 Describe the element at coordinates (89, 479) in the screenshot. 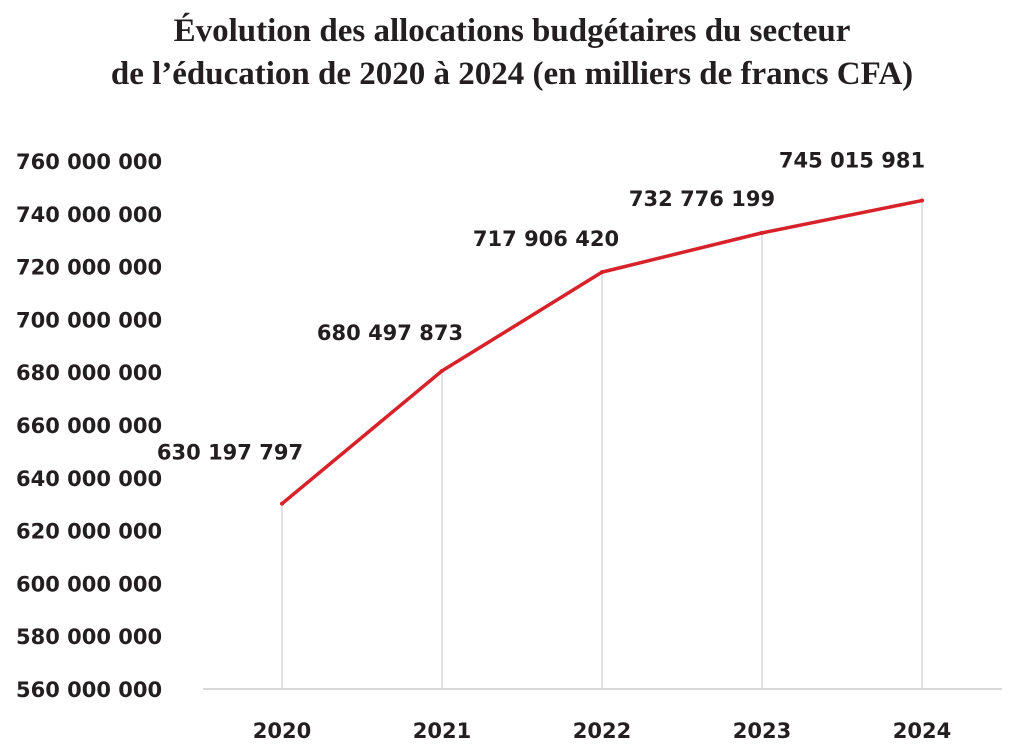

I see `y-tick-label-4: 640 000 000` at that location.